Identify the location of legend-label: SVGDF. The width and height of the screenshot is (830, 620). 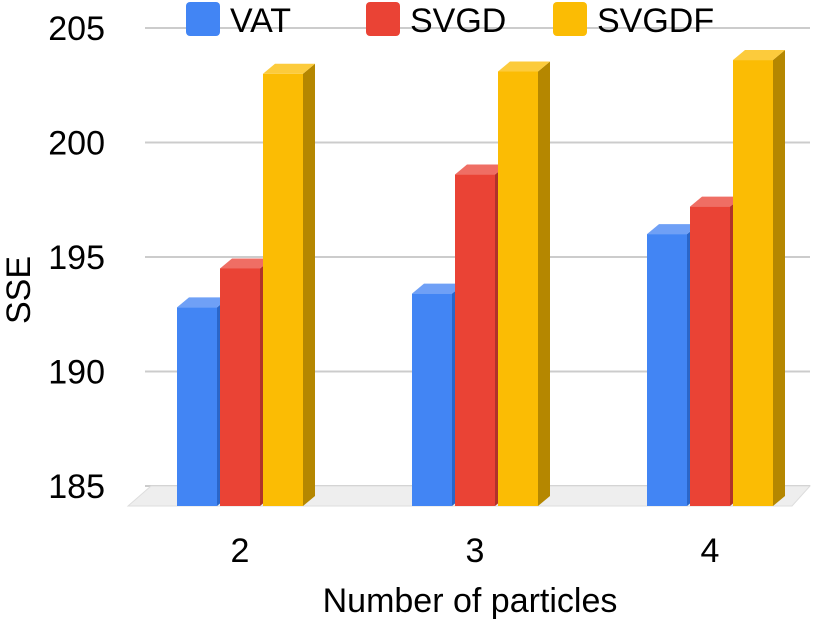
(655, 21).